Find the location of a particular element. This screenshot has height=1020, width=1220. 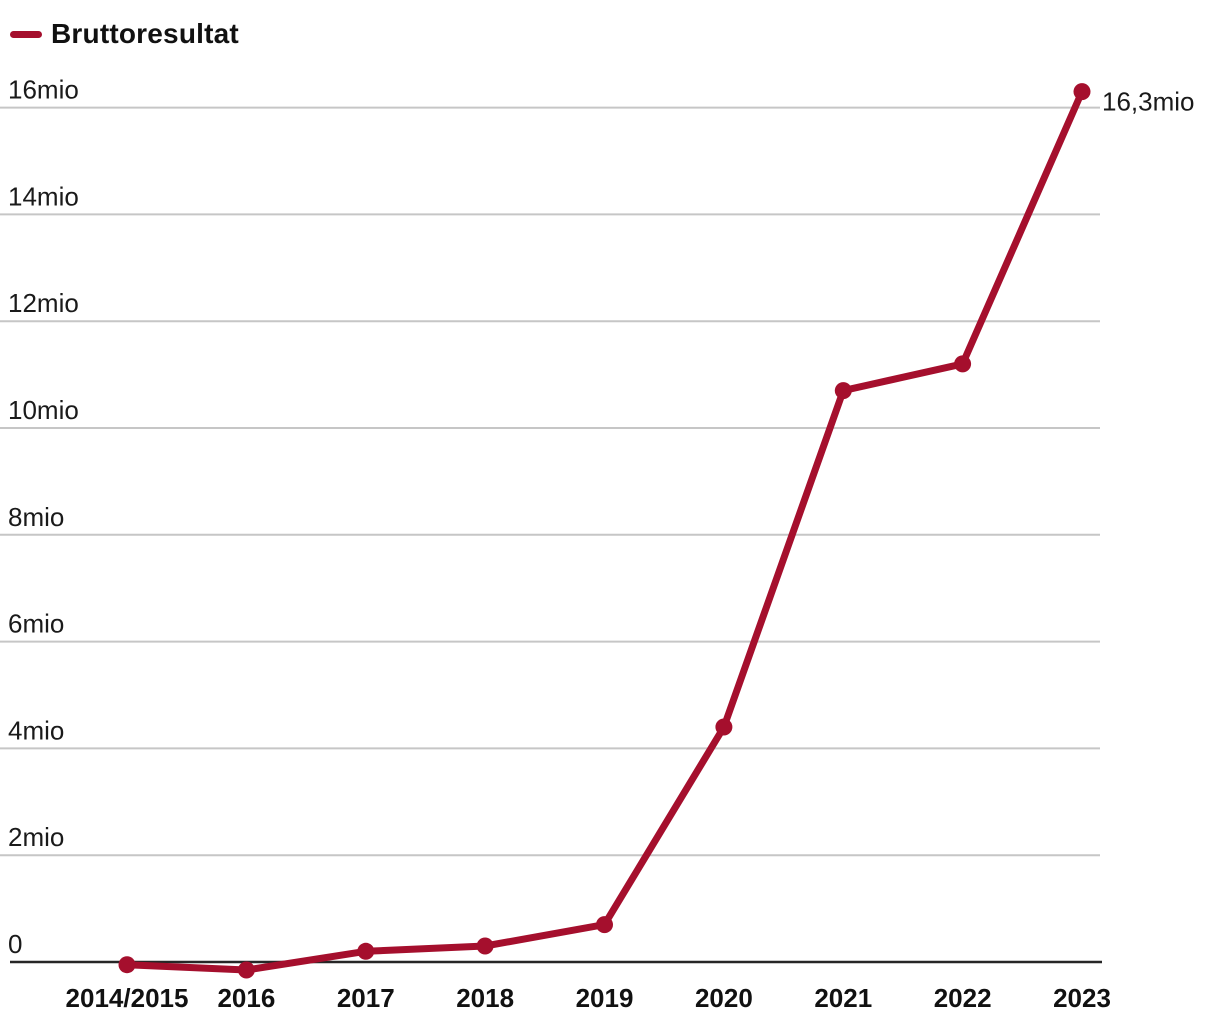

y-tick-label-8mio: 8mio is located at coordinates (36, 517).